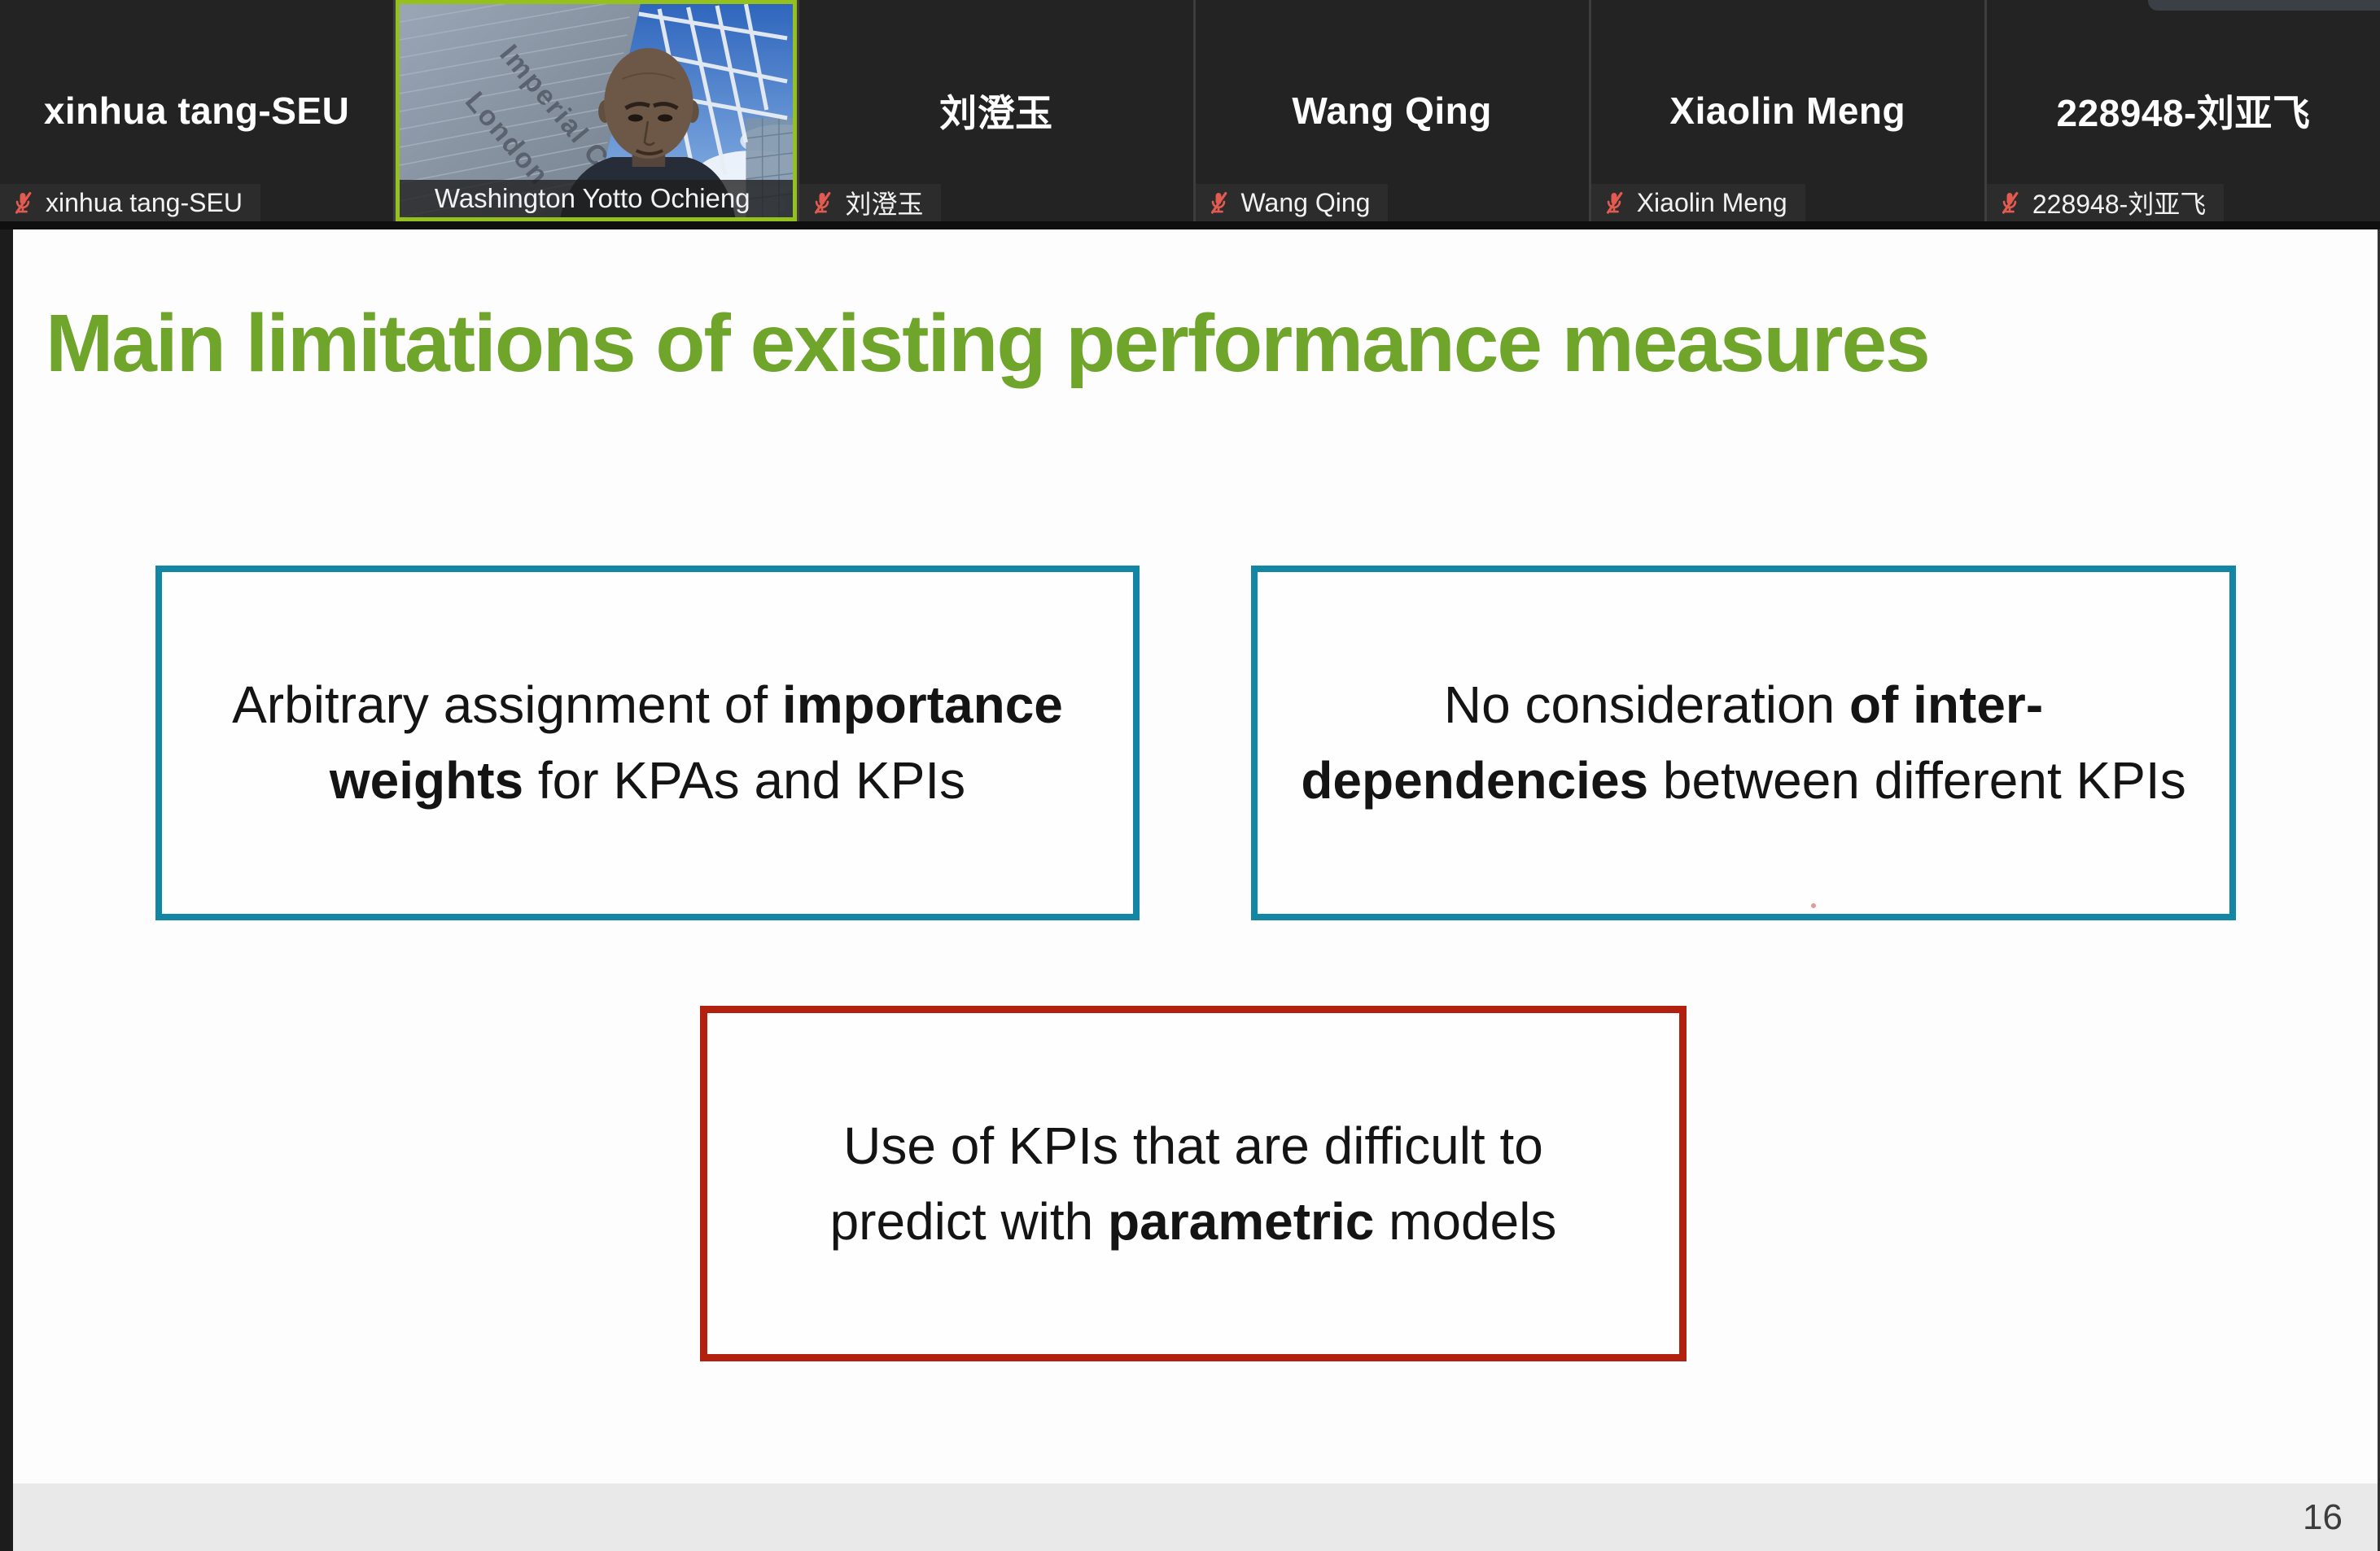 The image size is (2380, 1551). I want to click on building-wall, so click(521, 110).